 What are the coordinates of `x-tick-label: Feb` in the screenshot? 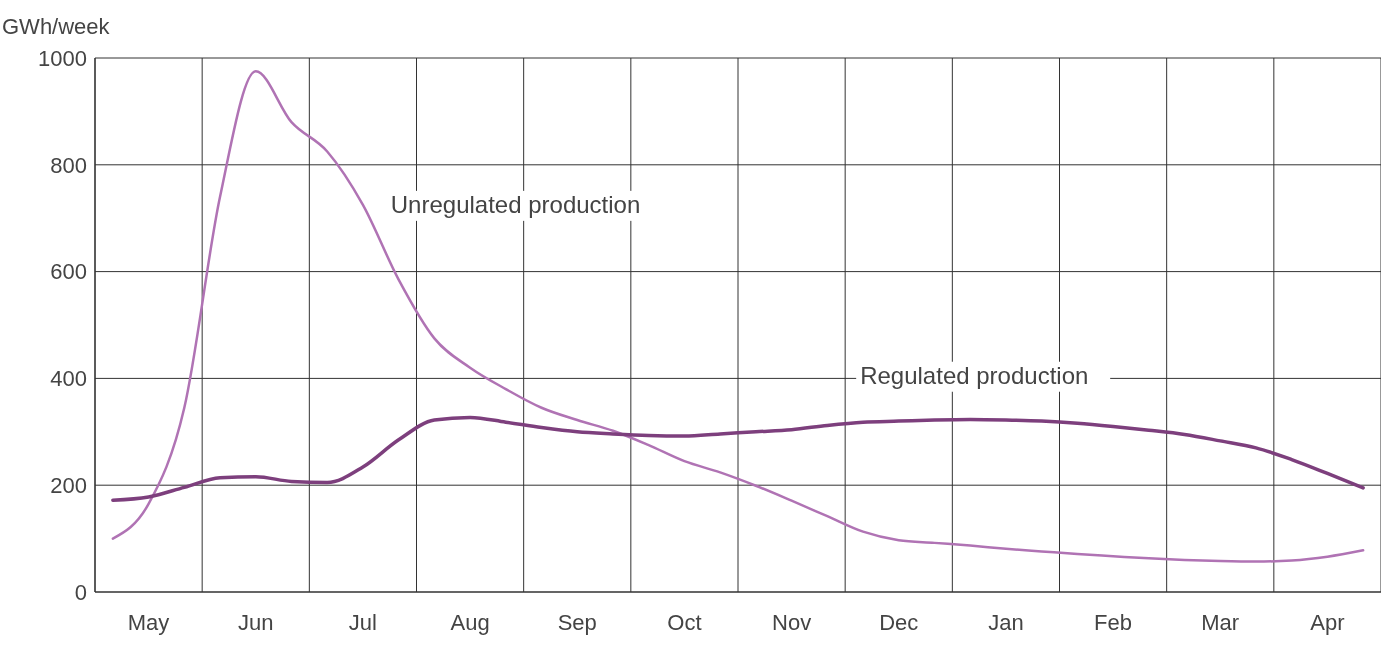 It's located at (1113, 622).